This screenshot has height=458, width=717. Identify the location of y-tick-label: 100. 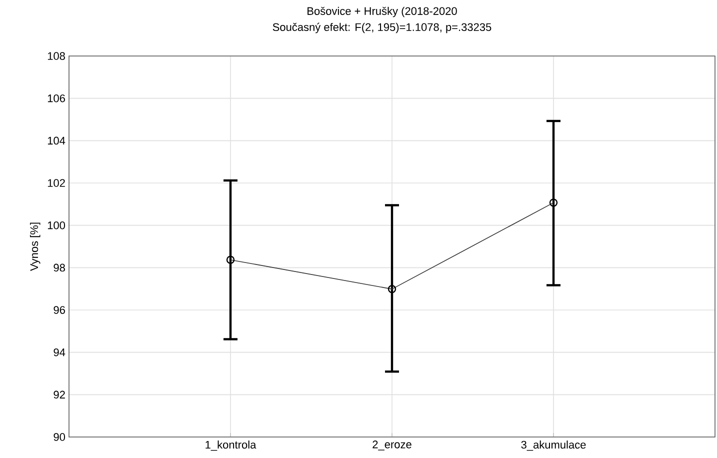
(57, 225).